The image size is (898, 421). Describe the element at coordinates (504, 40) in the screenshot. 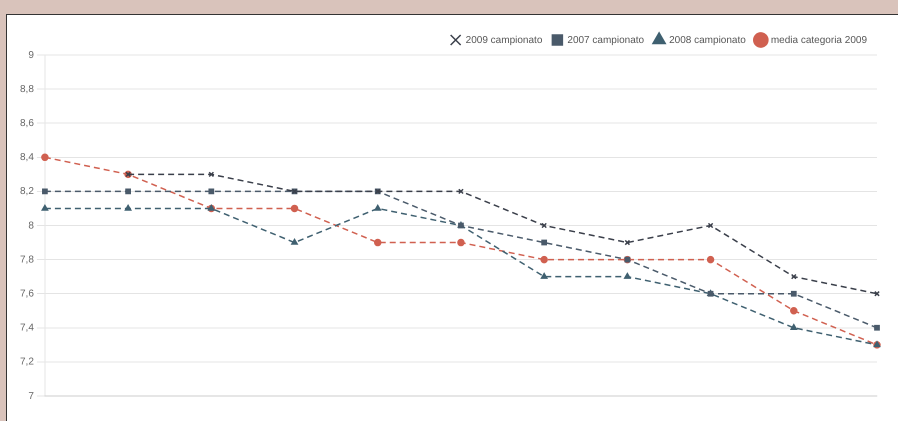

I see `legend-label: 2009 campionato` at that location.